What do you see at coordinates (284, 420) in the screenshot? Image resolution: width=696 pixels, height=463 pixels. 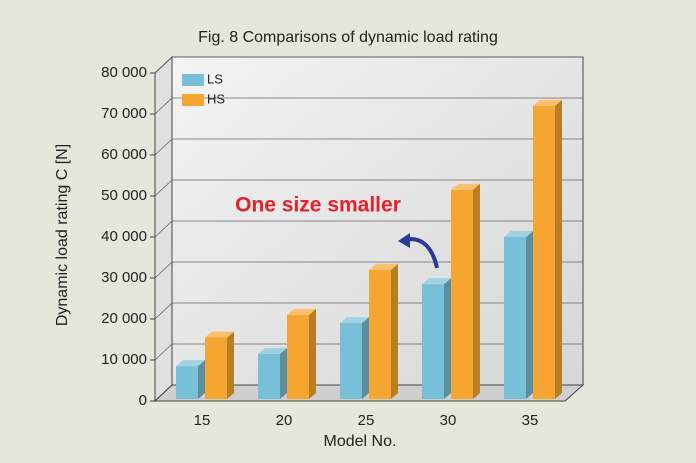 I see `x-tick-label: 20` at bounding box center [284, 420].